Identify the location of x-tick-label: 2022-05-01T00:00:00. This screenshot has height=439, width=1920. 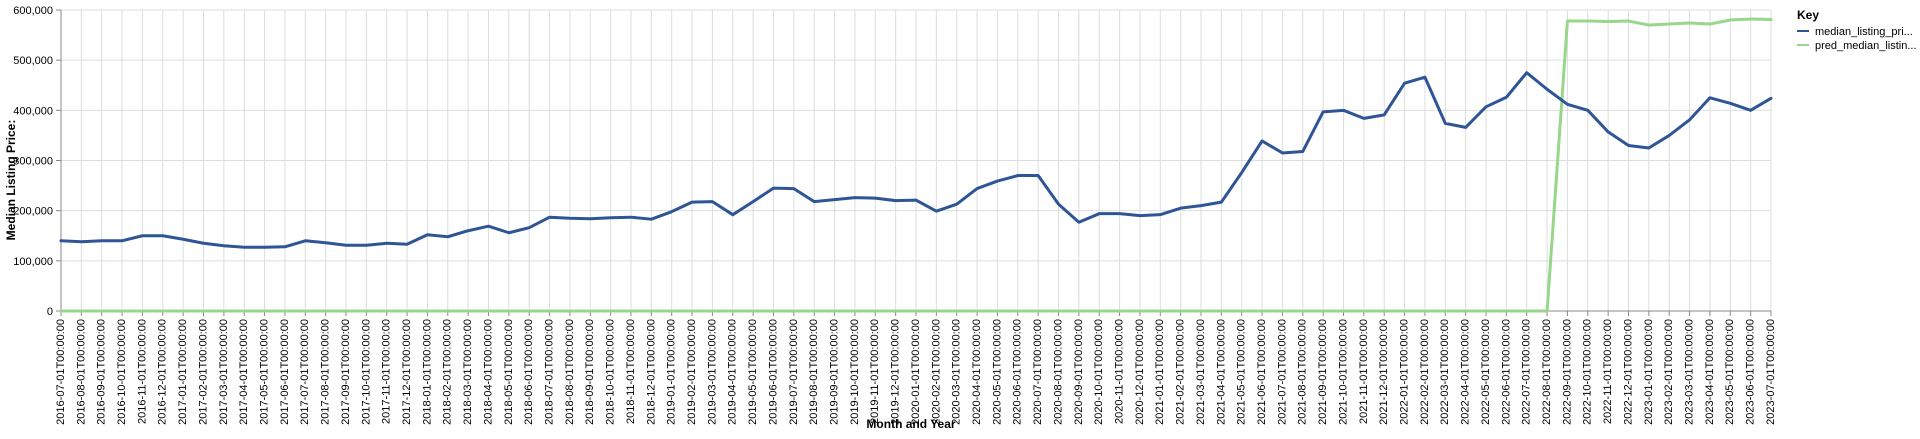
(1486, 372).